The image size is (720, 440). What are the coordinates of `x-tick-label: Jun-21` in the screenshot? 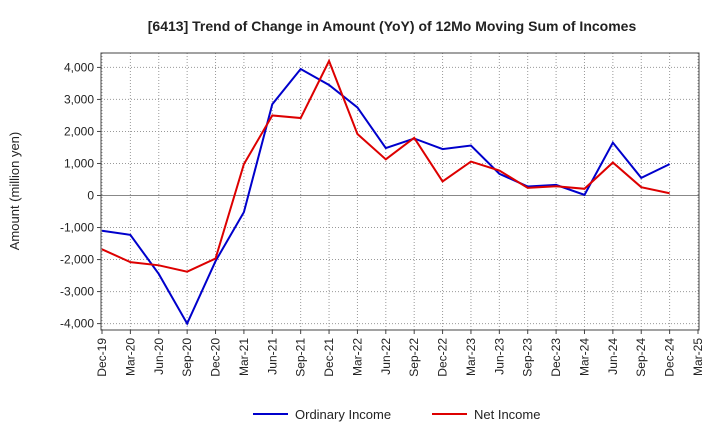 It's located at (272, 356).